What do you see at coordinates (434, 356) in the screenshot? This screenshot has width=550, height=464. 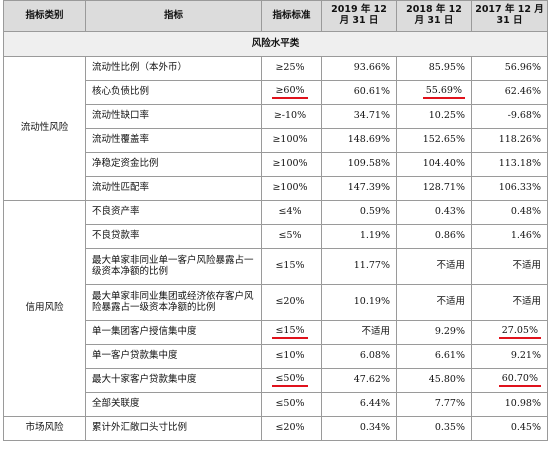 I see `value-2018-cell: 6.61%` at bounding box center [434, 356].